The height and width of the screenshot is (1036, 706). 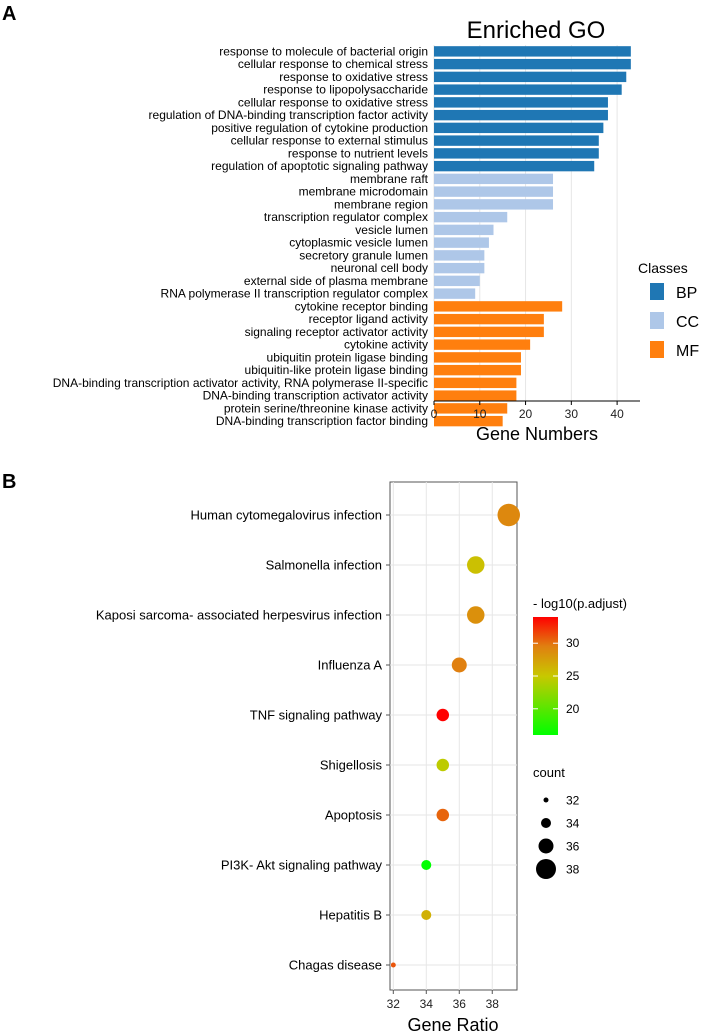 What do you see at coordinates (333, 102) in the screenshot?
I see `go-category-label: cellular response to oxidative stress` at bounding box center [333, 102].